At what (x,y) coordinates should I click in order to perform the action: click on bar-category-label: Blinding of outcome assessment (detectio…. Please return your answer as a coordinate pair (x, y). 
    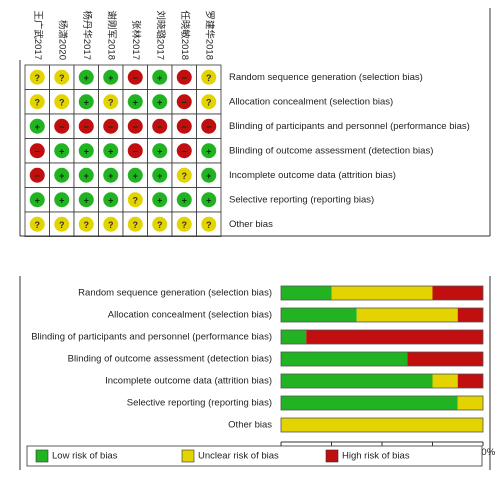
    Looking at the image, I should click on (170, 359).